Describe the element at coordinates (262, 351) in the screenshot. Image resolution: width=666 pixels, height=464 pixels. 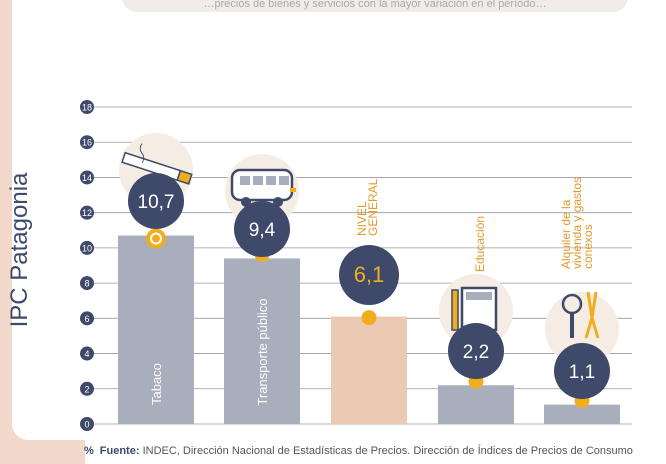
I see `category-label: Transporte público` at that location.